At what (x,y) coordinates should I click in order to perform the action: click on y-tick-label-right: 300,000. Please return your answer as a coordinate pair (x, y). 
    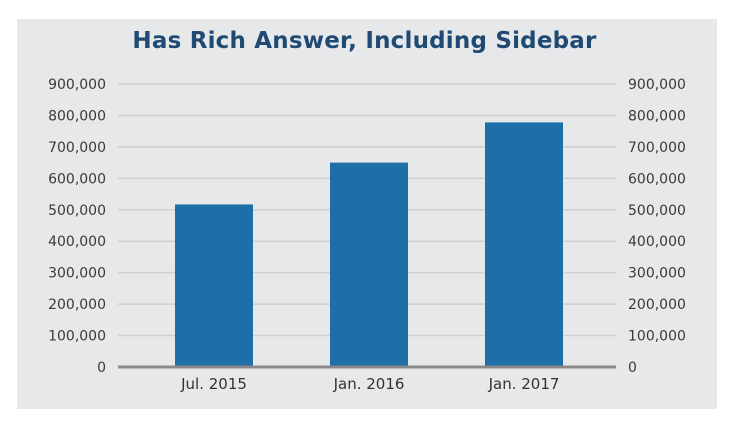
    Looking at the image, I should click on (657, 274).